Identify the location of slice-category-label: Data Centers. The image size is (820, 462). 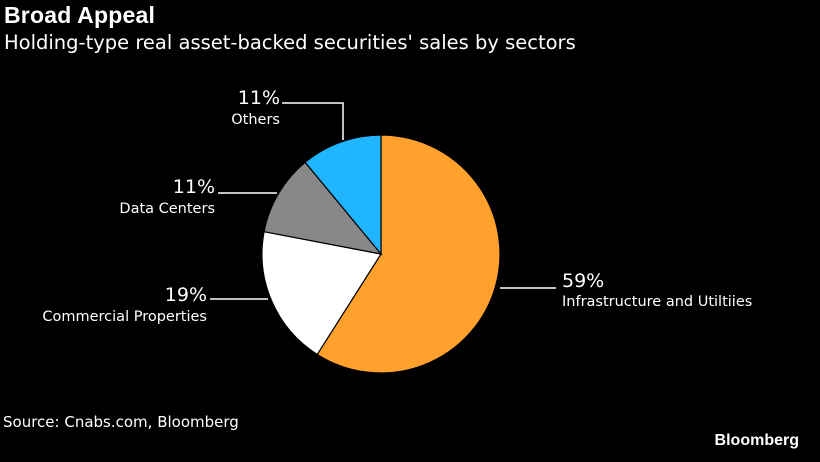
(167, 209).